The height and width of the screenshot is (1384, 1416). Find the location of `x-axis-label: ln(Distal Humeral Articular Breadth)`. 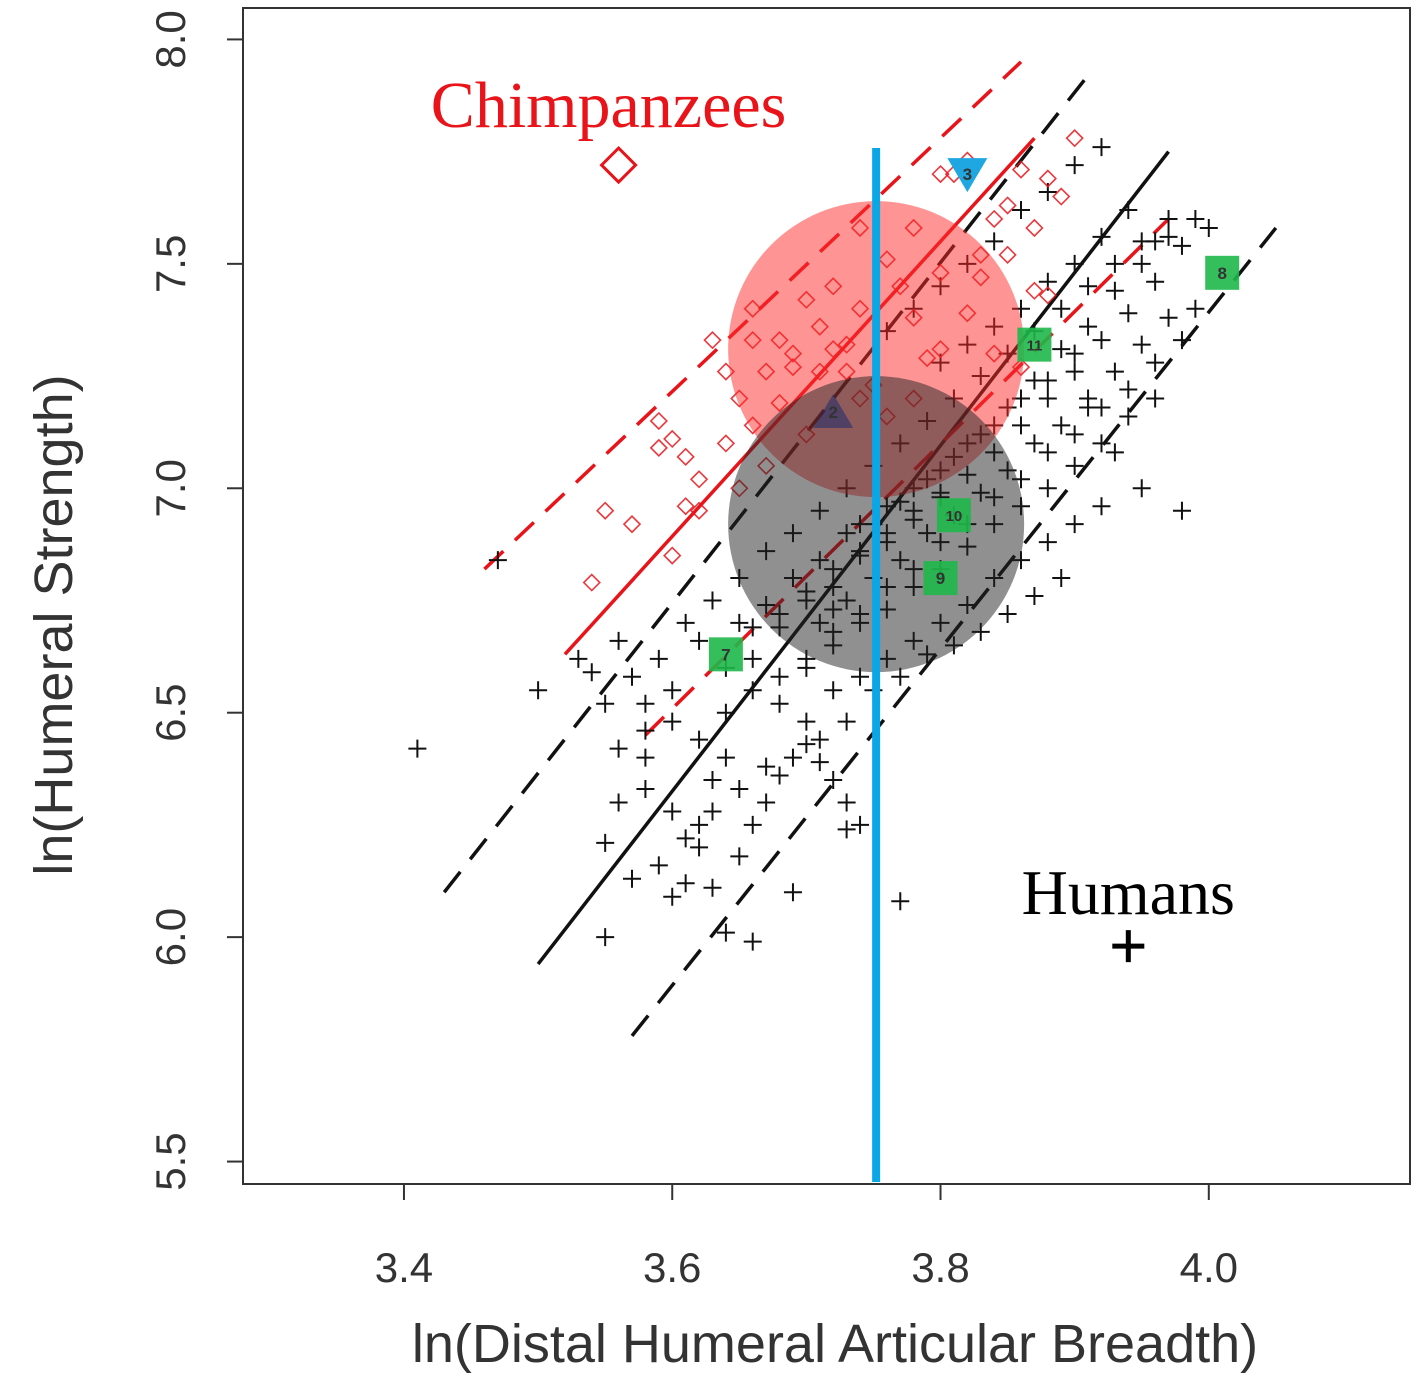

x-axis-label: ln(Distal Humeral Articular Breadth) is located at coordinates (835, 1344).